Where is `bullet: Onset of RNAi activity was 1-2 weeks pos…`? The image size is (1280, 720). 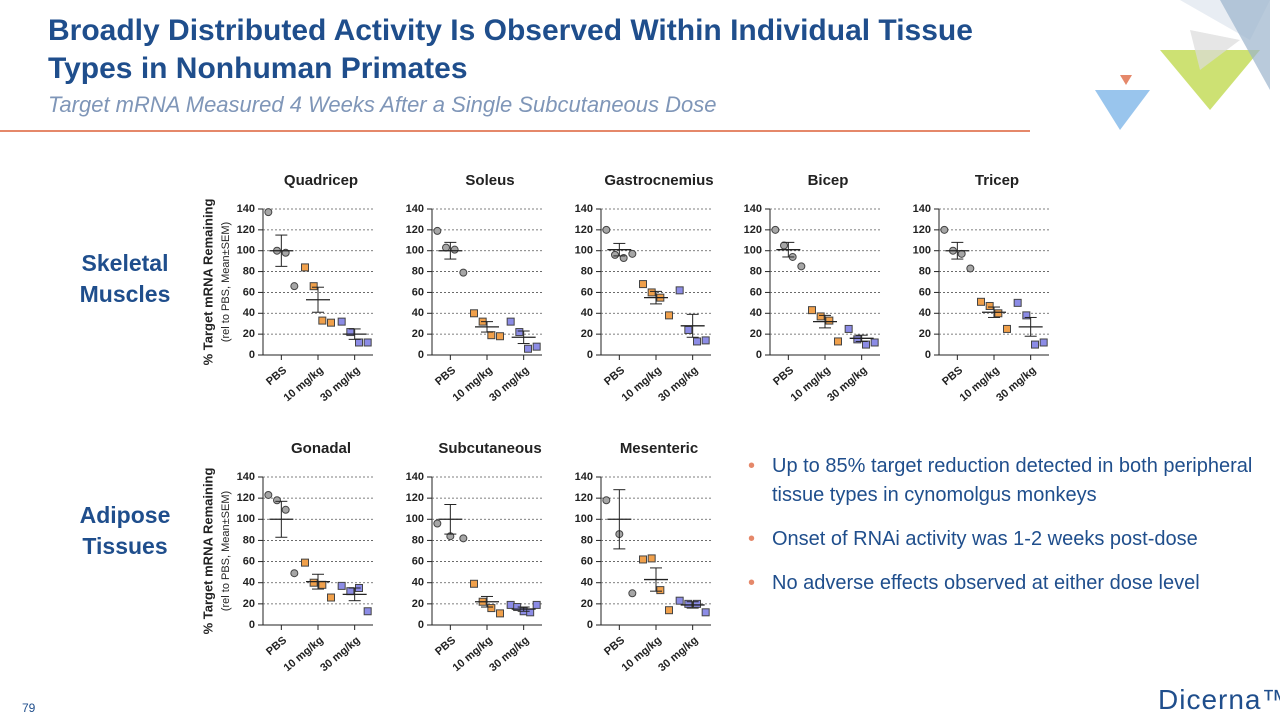
bullet: Onset of RNAi activity was 1-2 weeks pos… is located at coordinates (1008, 539).